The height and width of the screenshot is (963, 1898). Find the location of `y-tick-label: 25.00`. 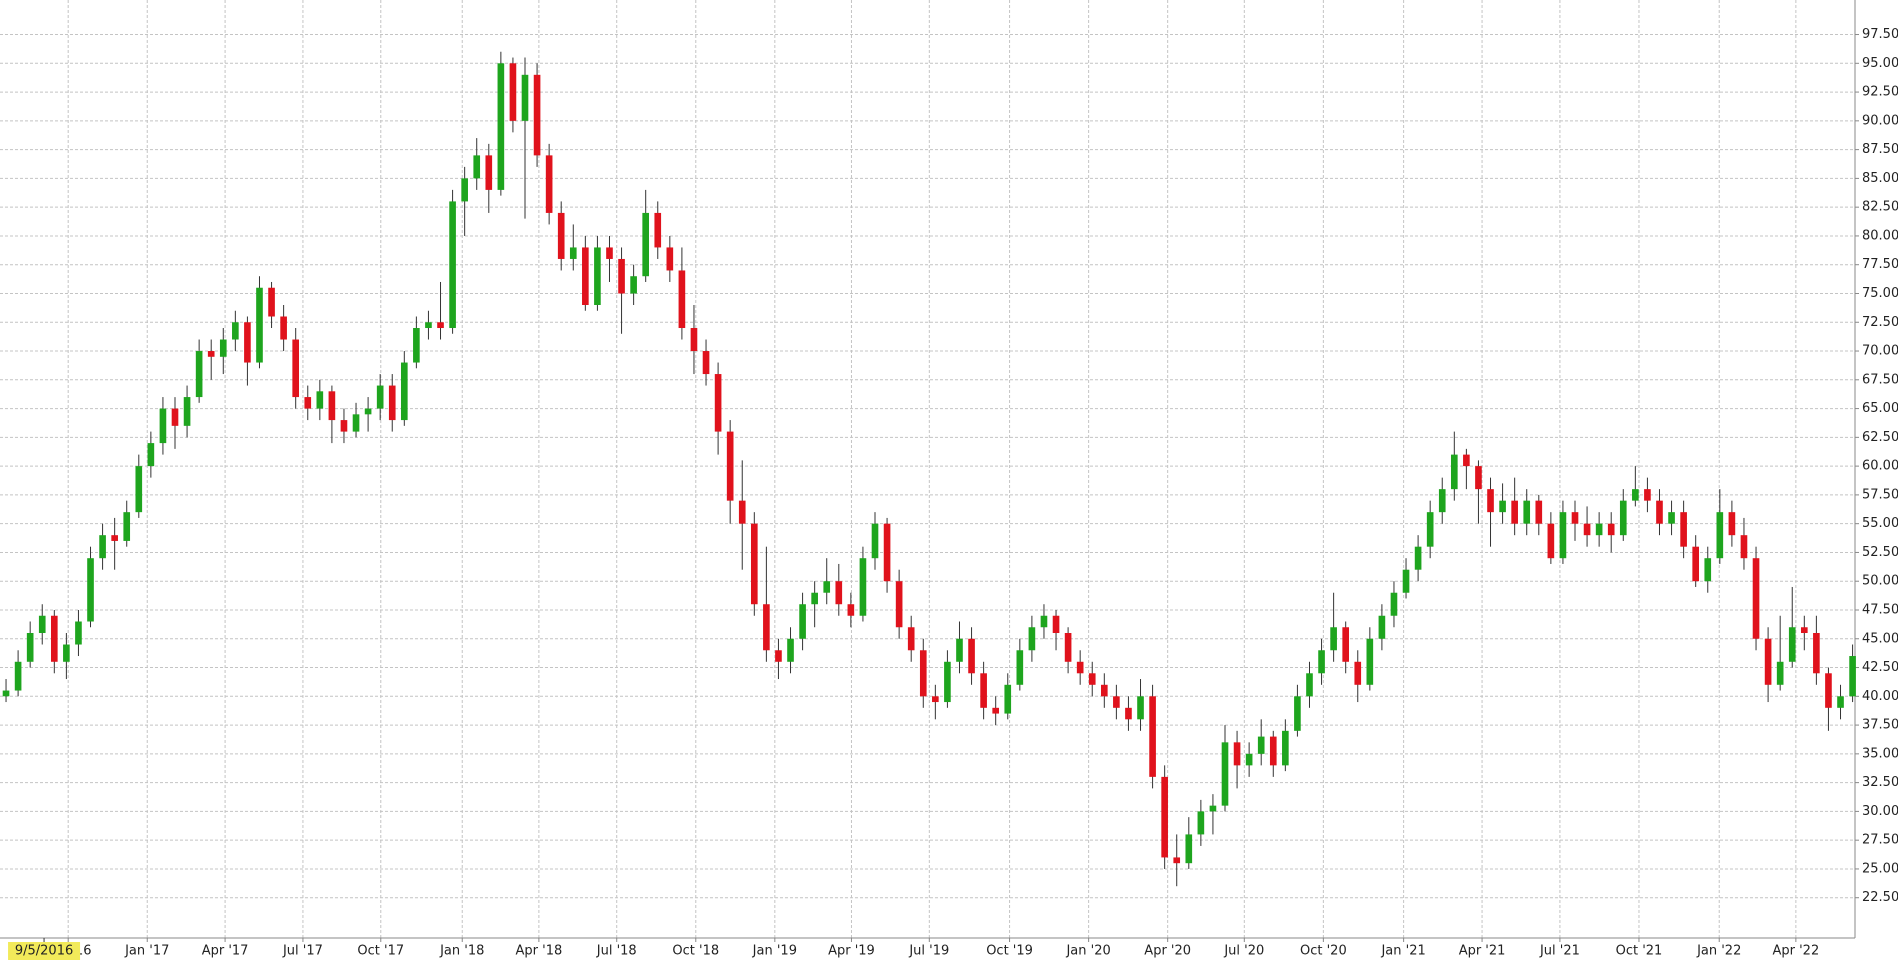

y-tick-label: 25.00 is located at coordinates (1880, 868).